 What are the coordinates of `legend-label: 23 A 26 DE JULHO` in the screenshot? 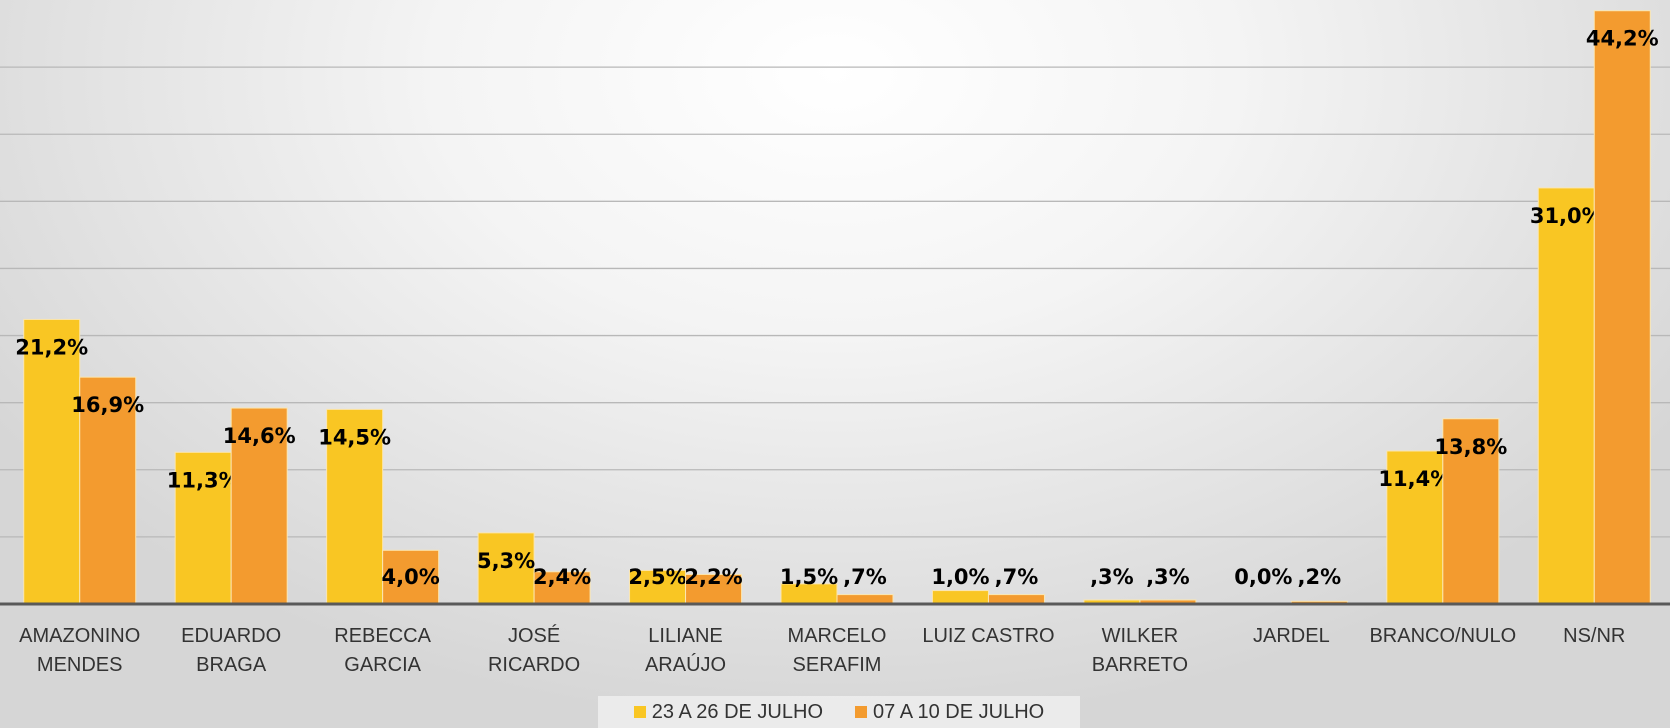 It's located at (737, 711).